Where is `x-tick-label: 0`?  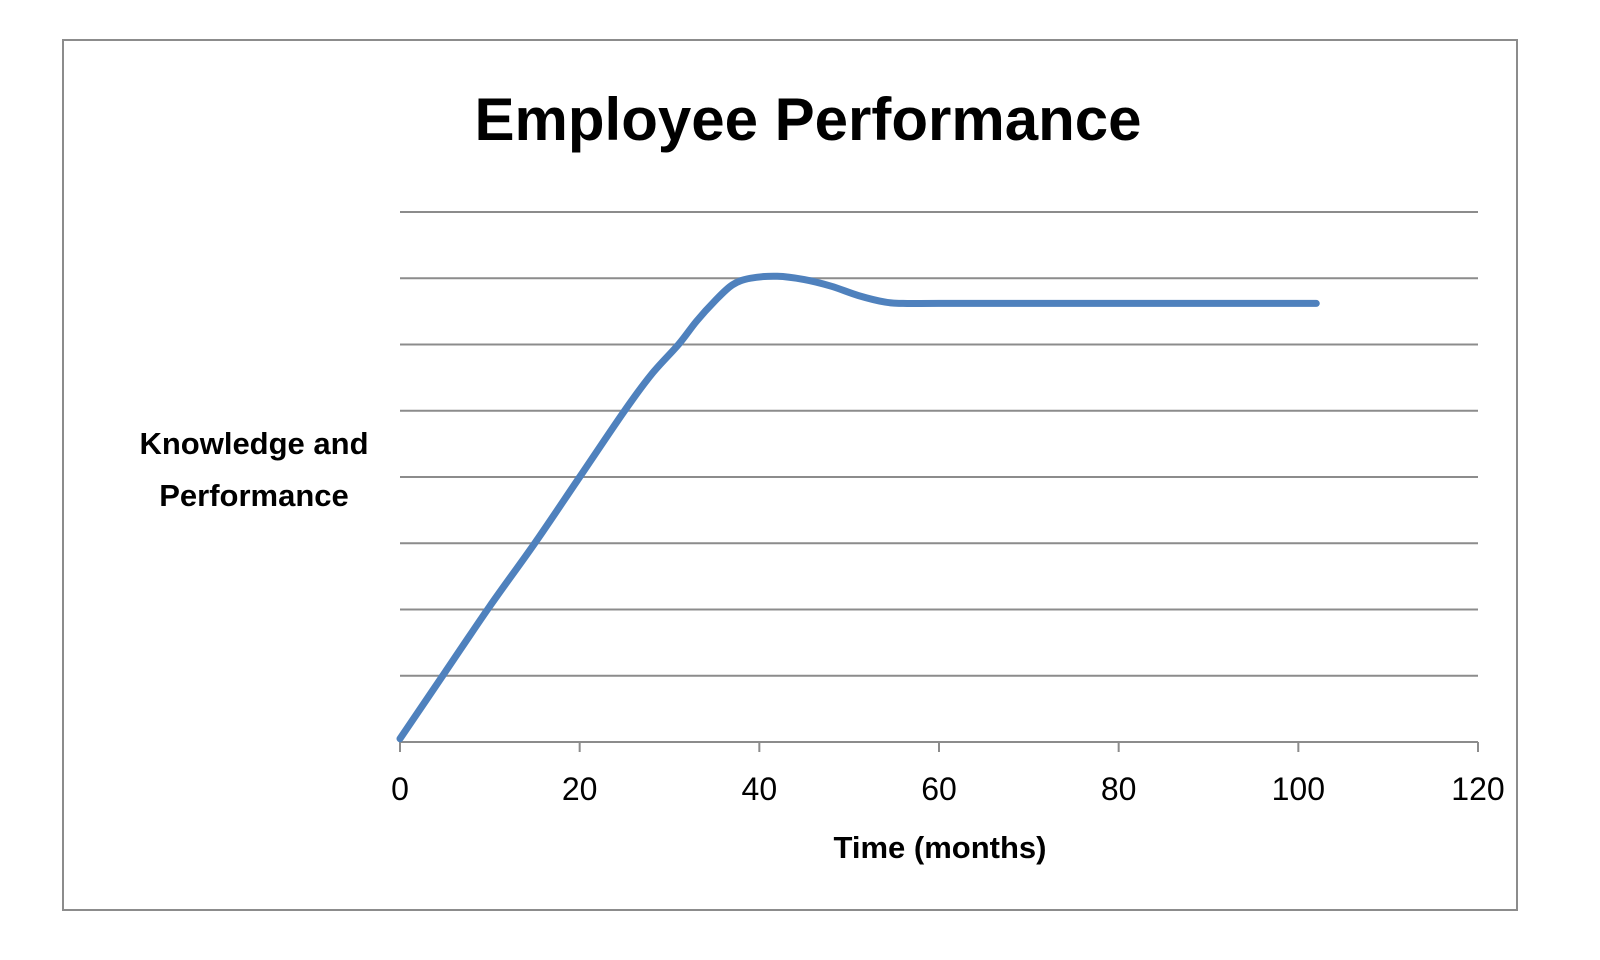
x-tick-label: 0 is located at coordinates (400, 789).